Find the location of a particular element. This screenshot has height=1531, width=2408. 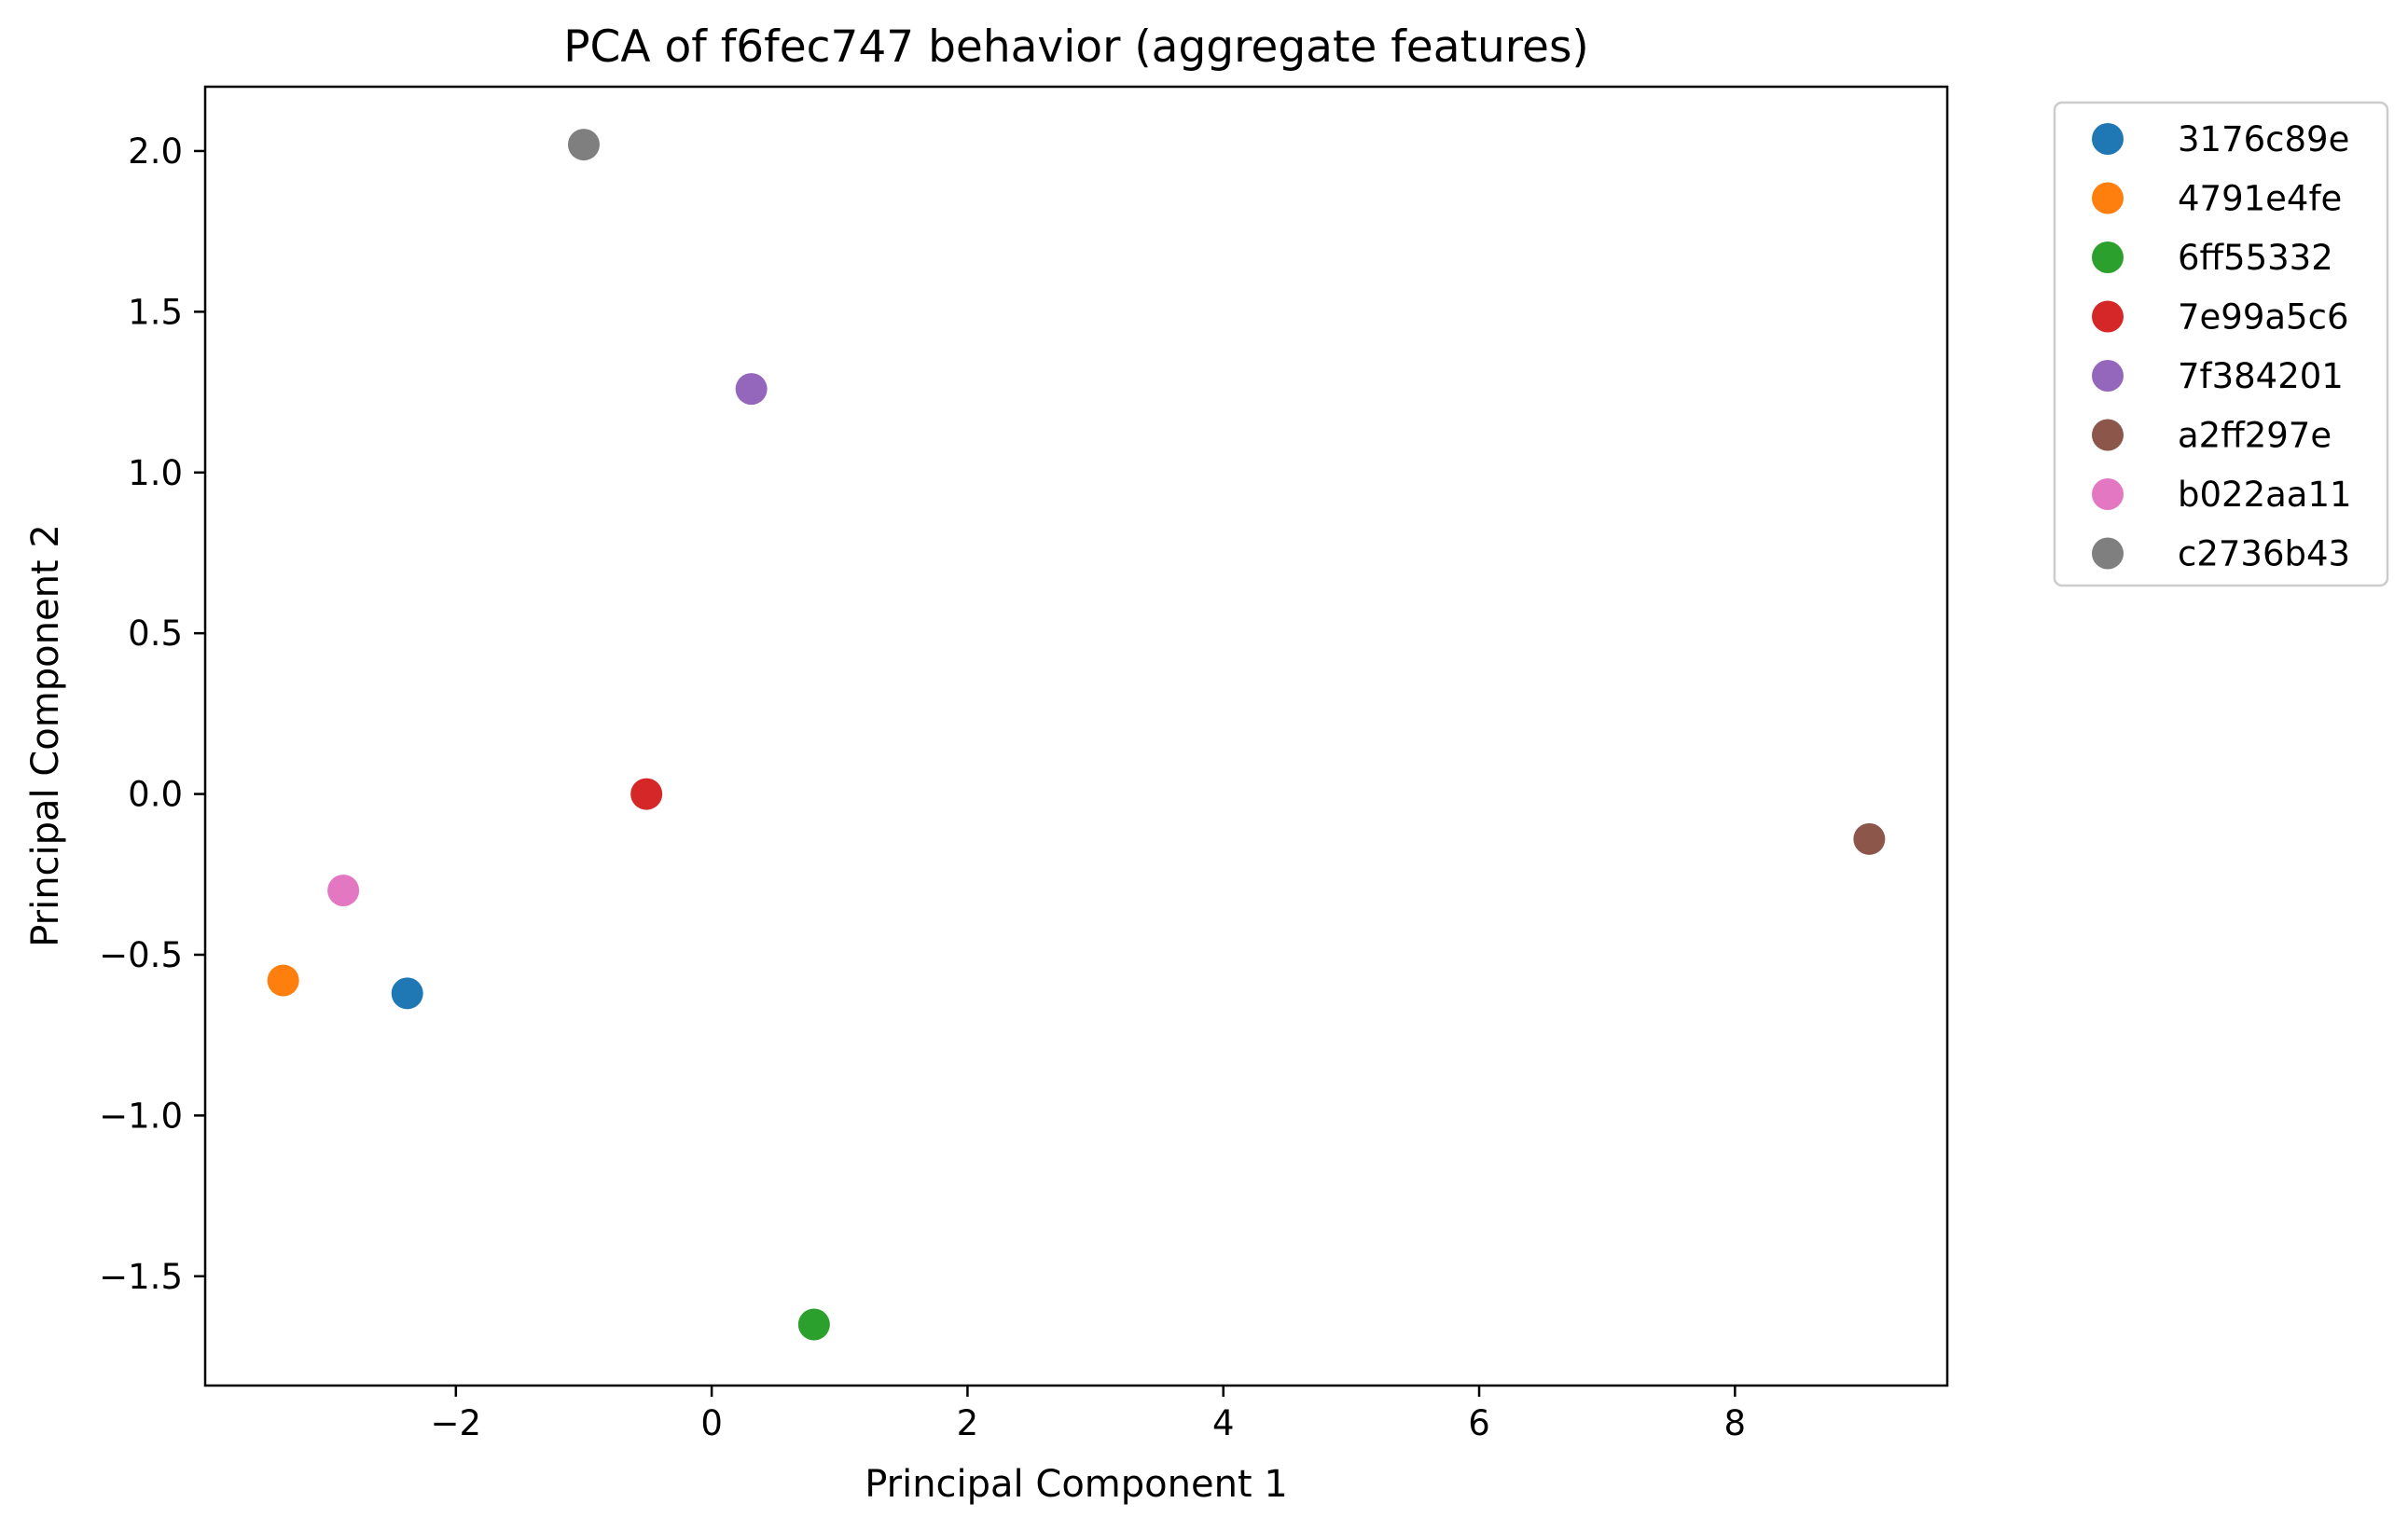

x-axis-label: Principal Component 1 is located at coordinates (1076, 1484).